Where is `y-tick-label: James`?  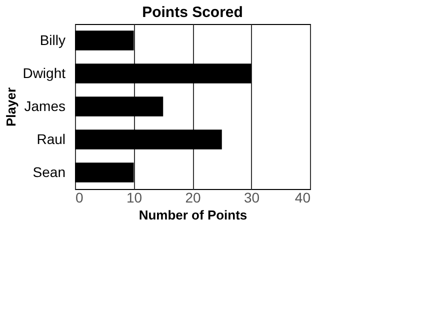
y-tick-label: James is located at coordinates (45, 106).